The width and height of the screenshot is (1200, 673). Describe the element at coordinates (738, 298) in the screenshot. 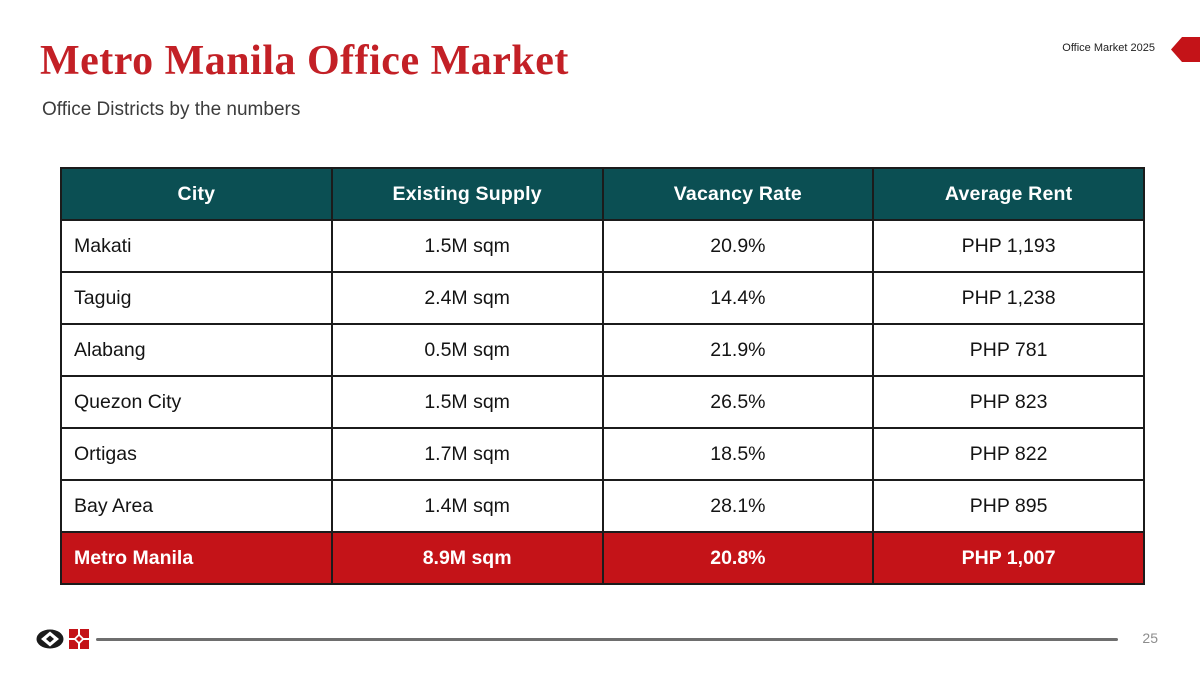

I see `cell-vacancy: 14.4%` at that location.